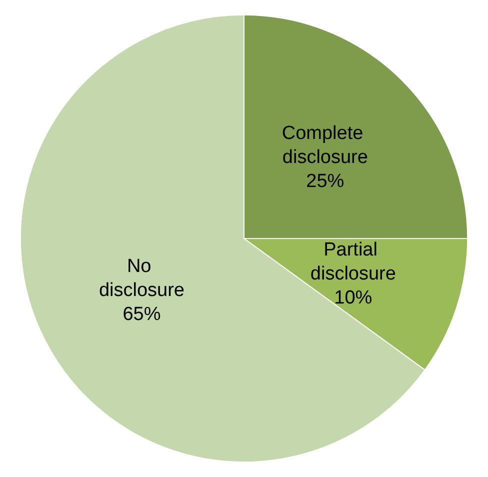  Describe the element at coordinates (141, 279) in the screenshot. I see `slice-label: No disclosure` at that location.